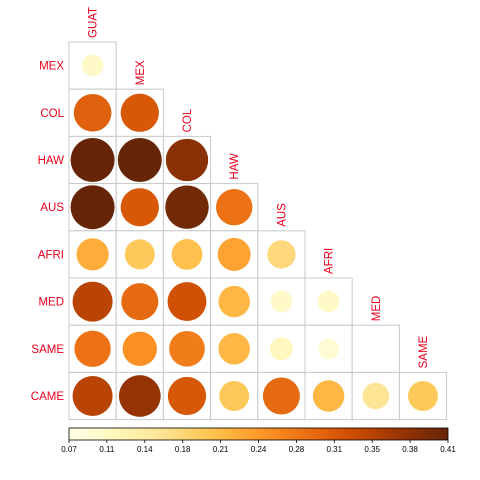 This screenshot has width=480, height=480. Describe the element at coordinates (297, 449) in the screenshot. I see `colorbar-tick-label: 0.28` at that location.